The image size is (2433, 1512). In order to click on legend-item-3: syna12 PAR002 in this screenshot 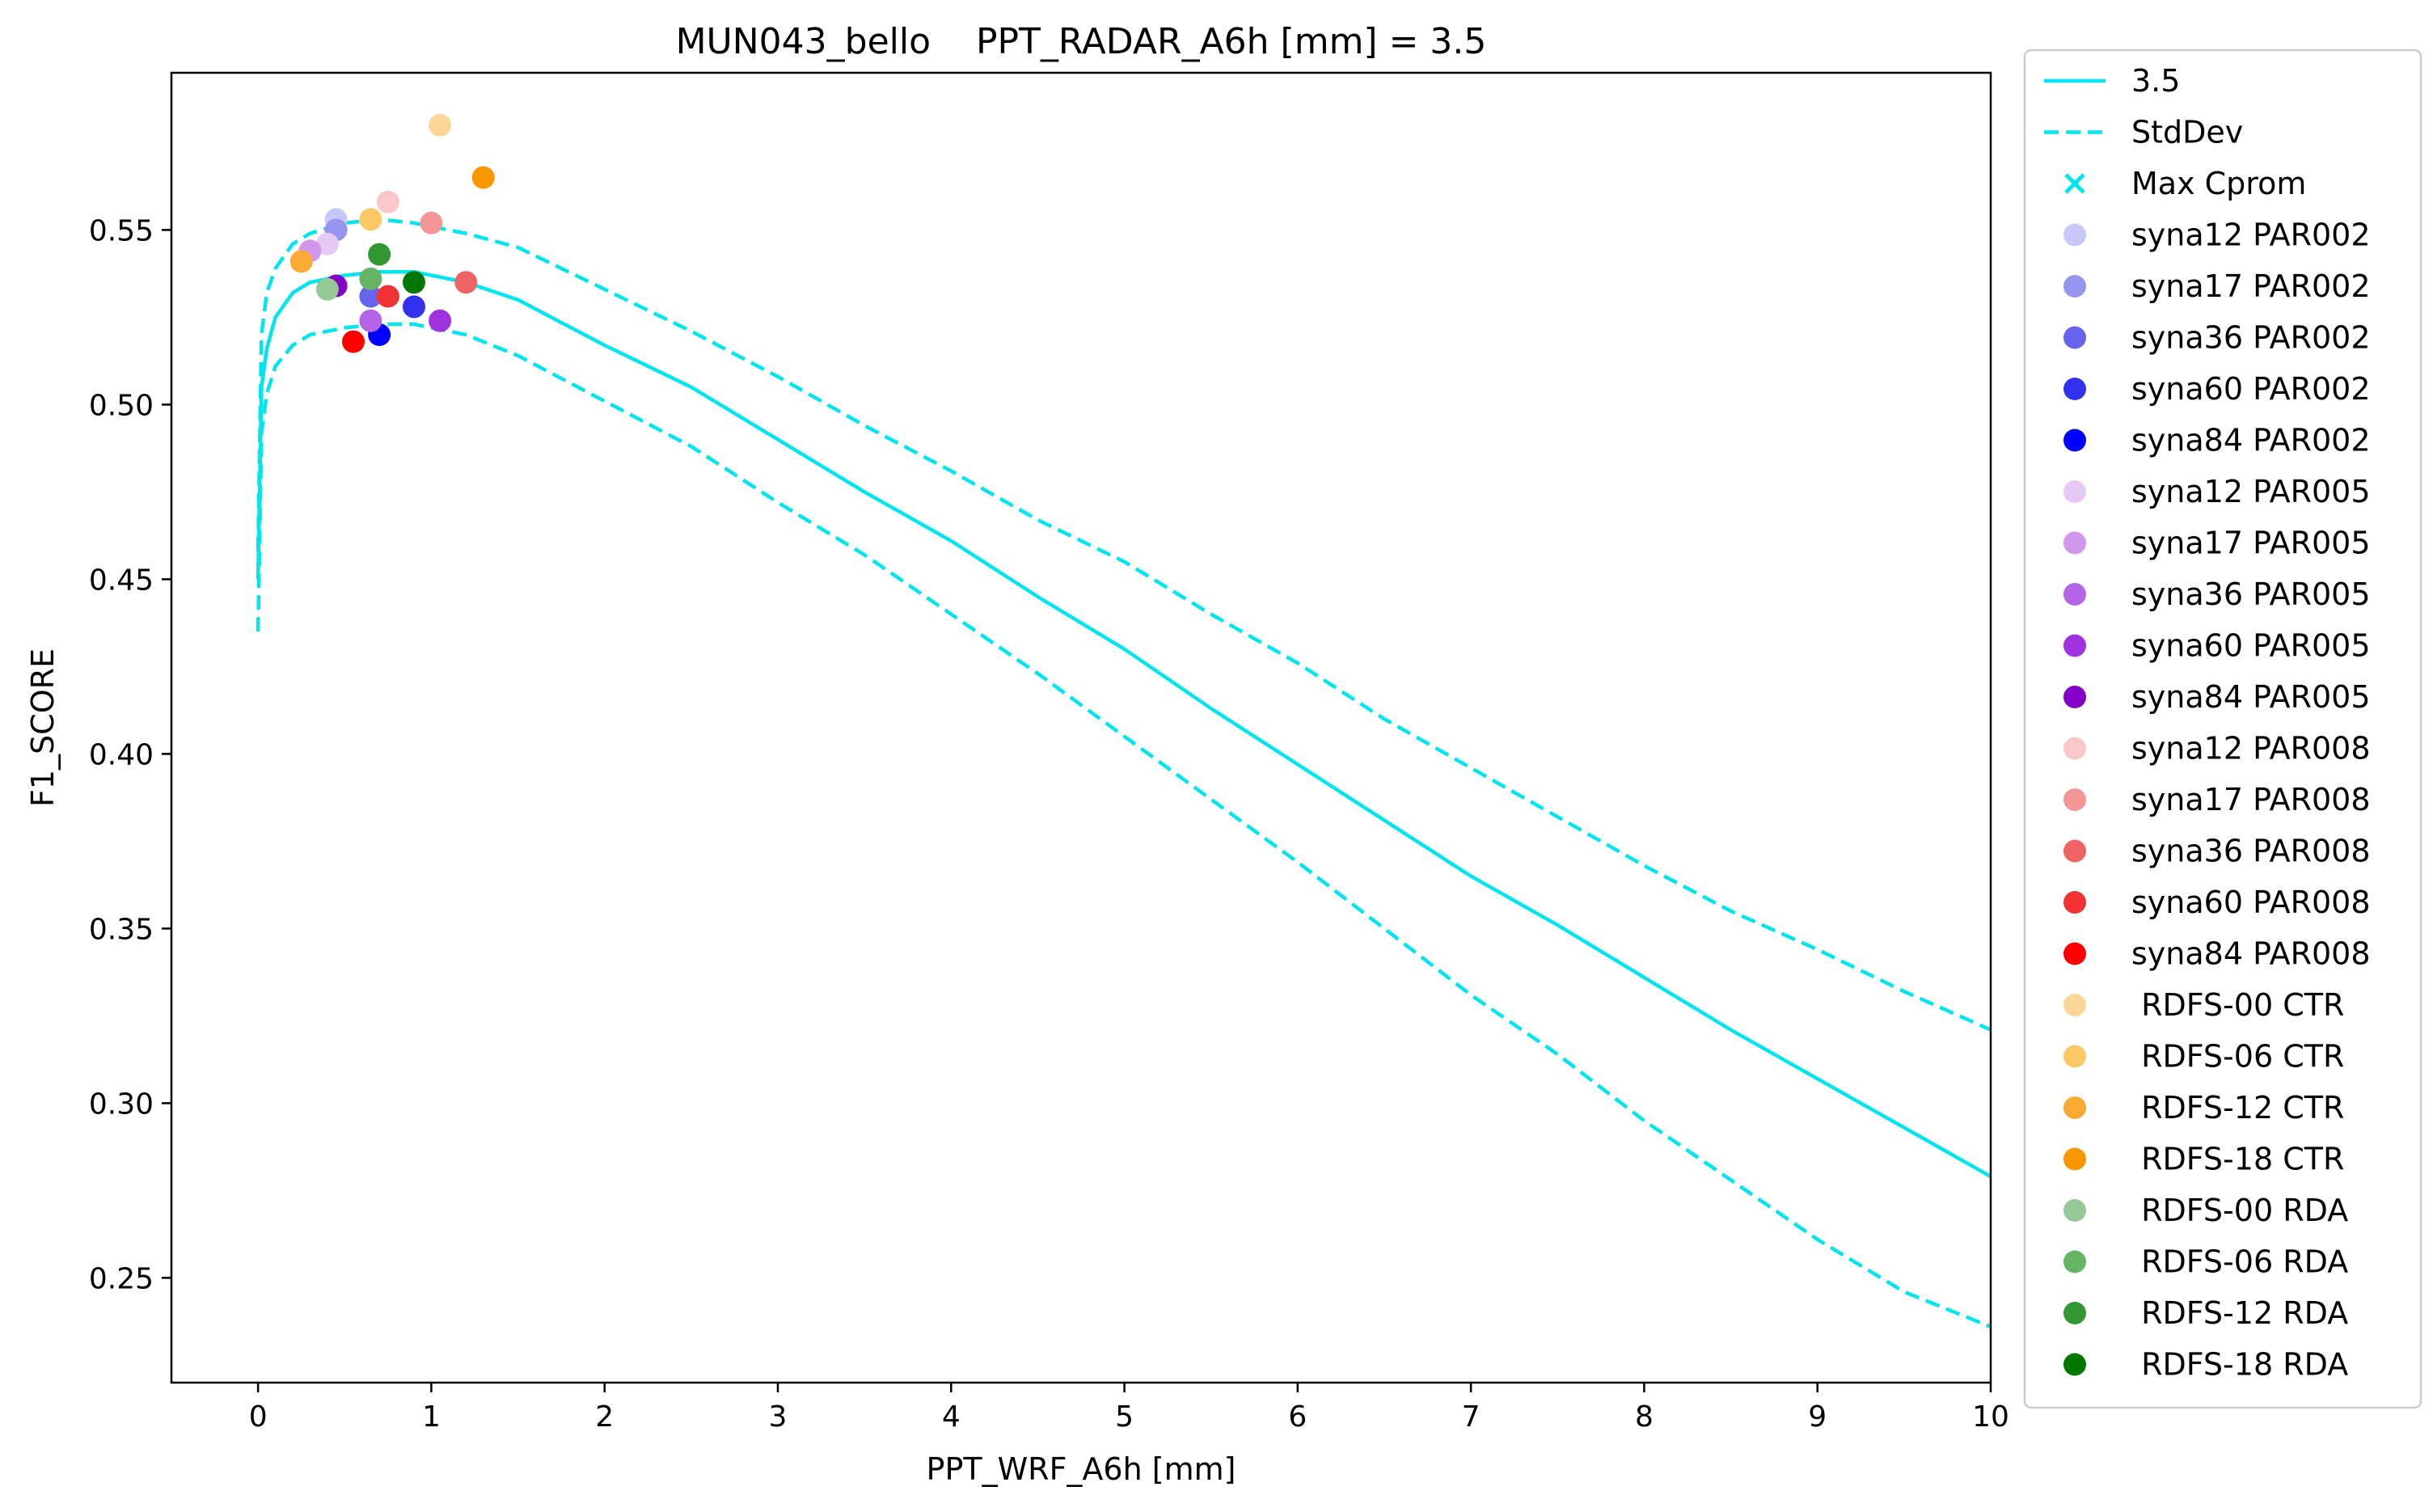, I will do `click(2217, 235)`.